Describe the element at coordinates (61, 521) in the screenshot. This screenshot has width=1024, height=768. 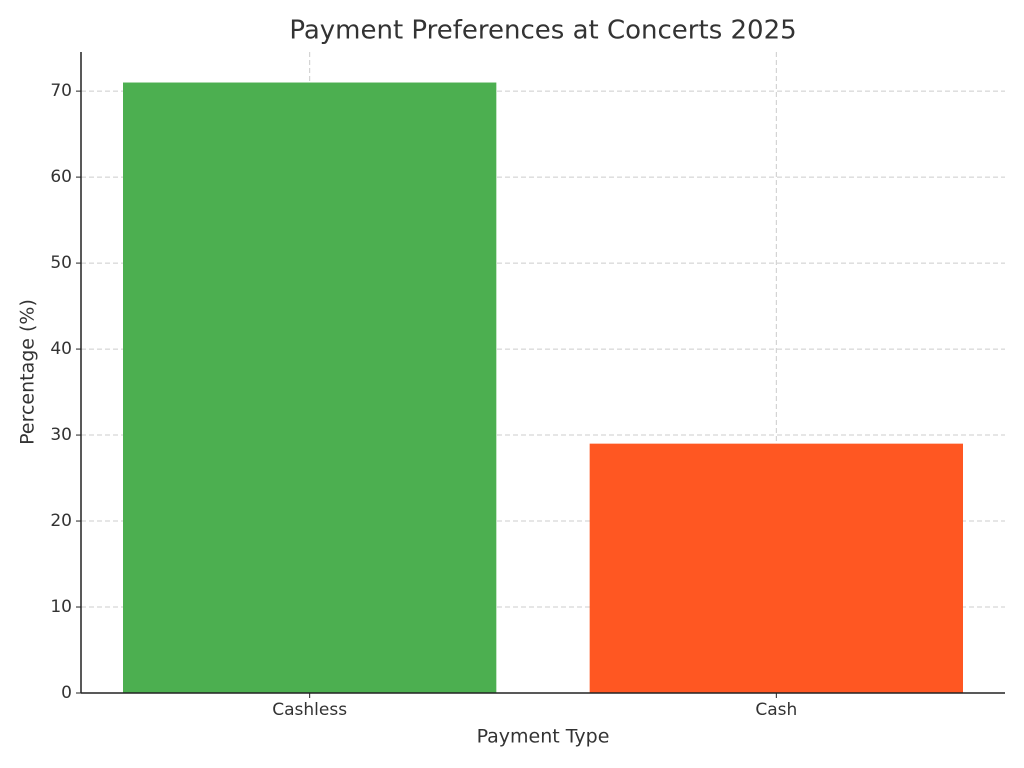
I see `y-tick-label: 20` at that location.